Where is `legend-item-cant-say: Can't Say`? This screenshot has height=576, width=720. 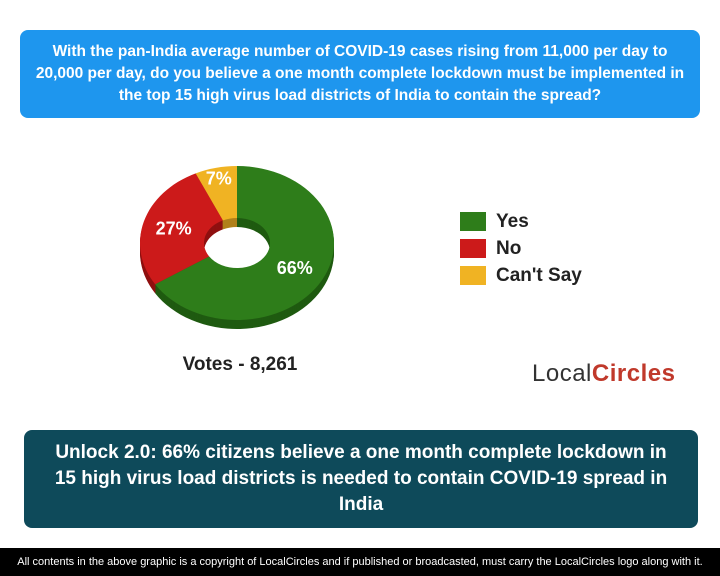 legend-item-cant-say: Can't Say is located at coordinates (521, 275).